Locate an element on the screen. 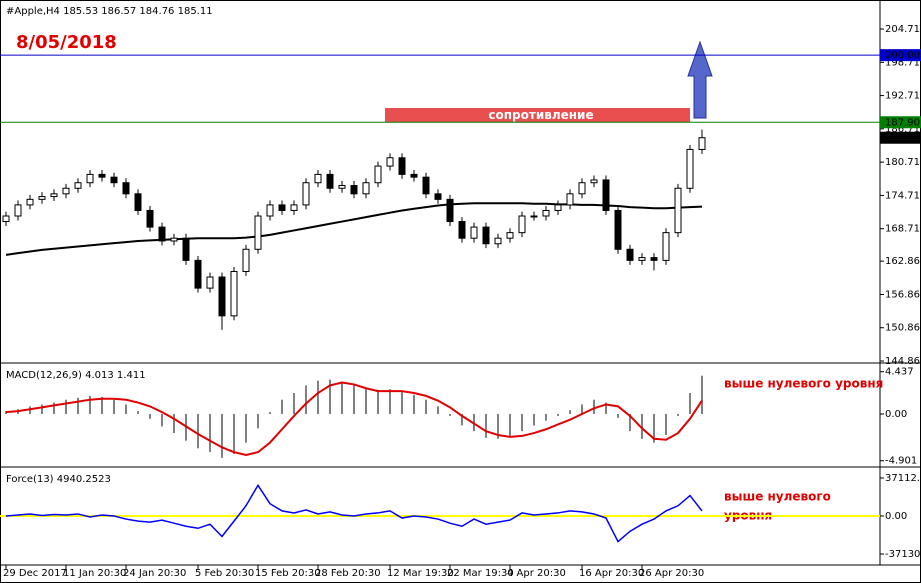 The image size is (921, 583). resistance-label: сопротивление is located at coordinates (540, 115).